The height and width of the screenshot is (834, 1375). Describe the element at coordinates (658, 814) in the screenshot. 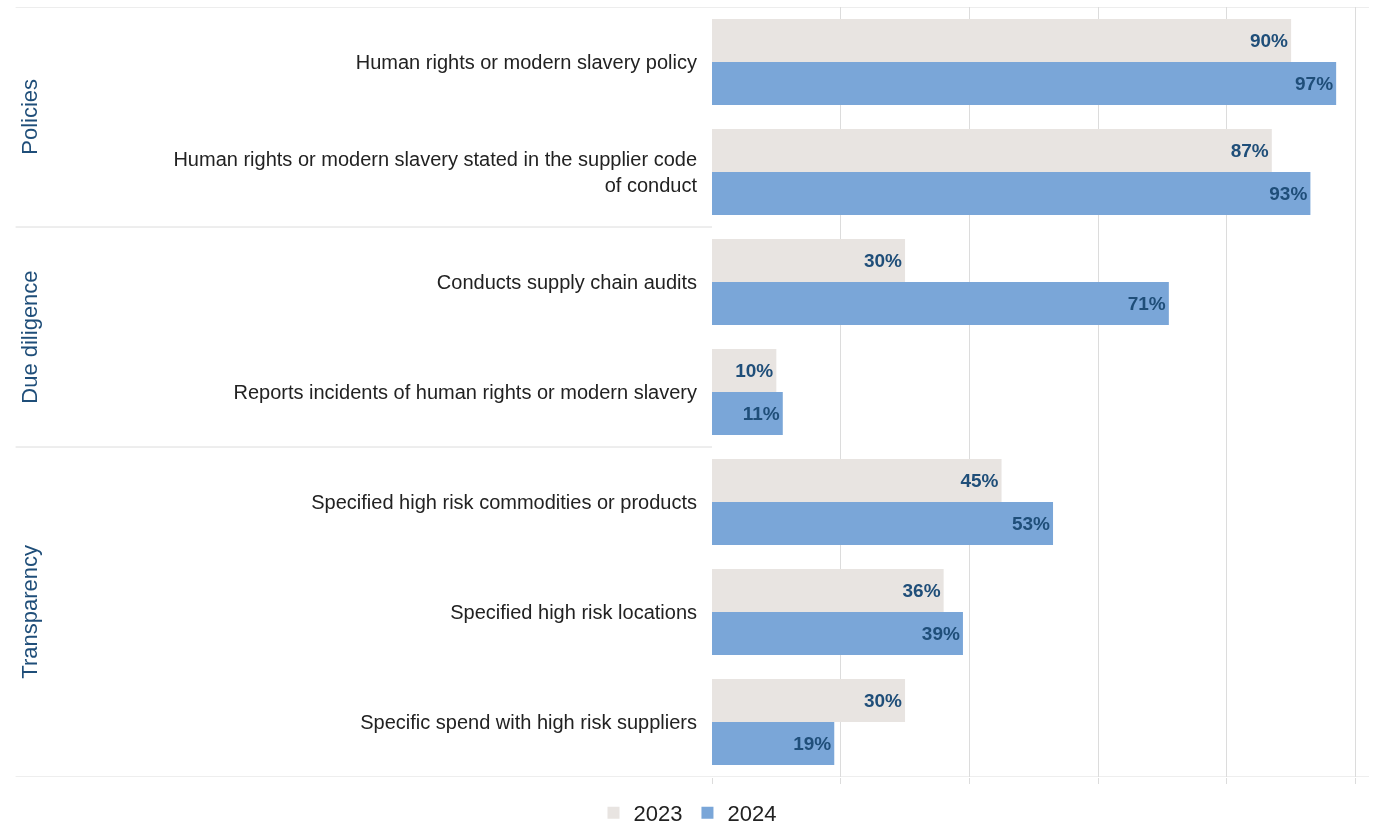

I see `legend-label: 2023` at that location.